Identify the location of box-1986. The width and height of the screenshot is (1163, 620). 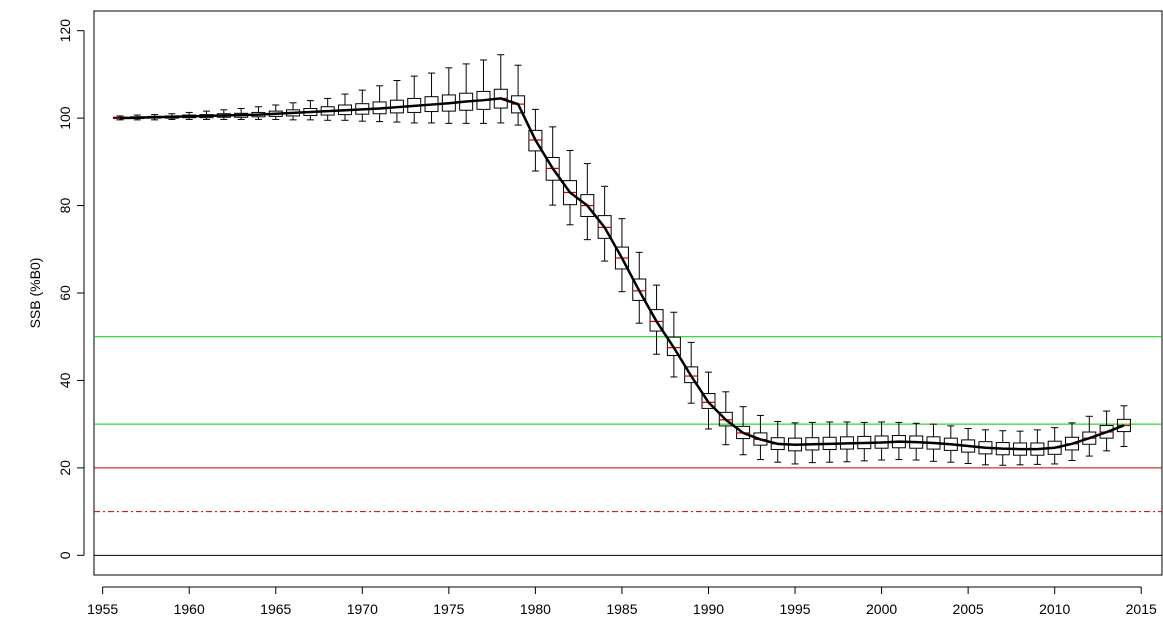
(639, 289).